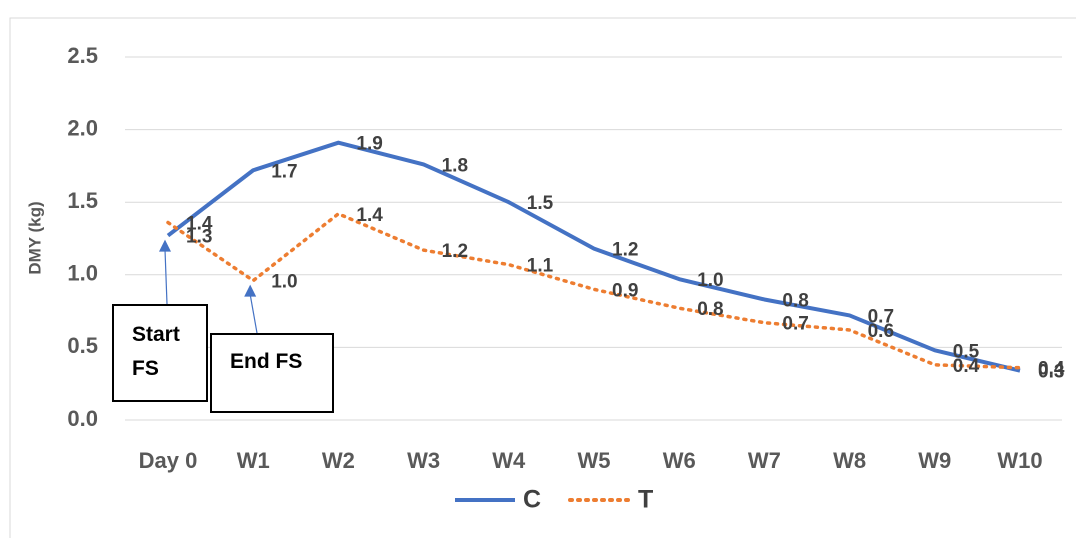 The height and width of the screenshot is (538, 1076). I want to click on y-tick-label: 1.5, so click(82, 200).